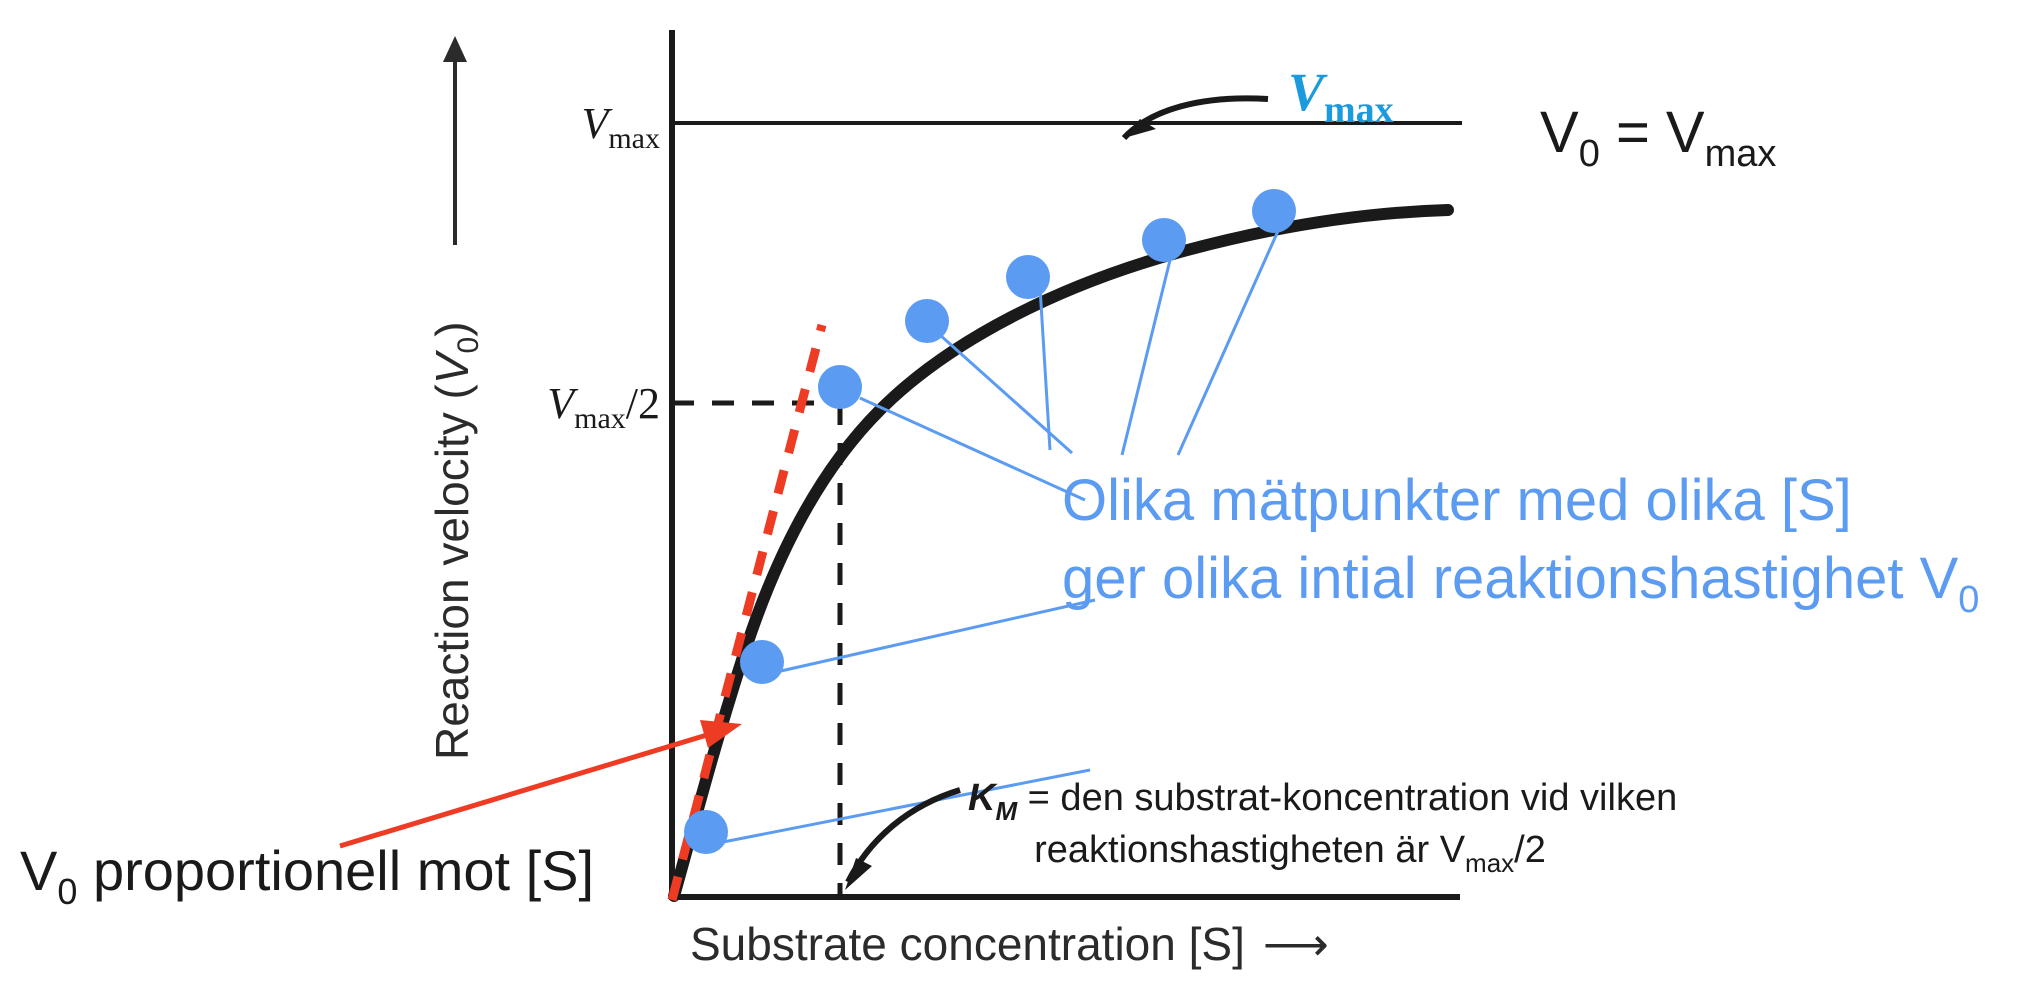 Image resolution: width=2042 pixels, height=998 pixels. Describe the element at coordinates (540, 784) in the screenshot. I see `proportional-note-arrow` at that location.